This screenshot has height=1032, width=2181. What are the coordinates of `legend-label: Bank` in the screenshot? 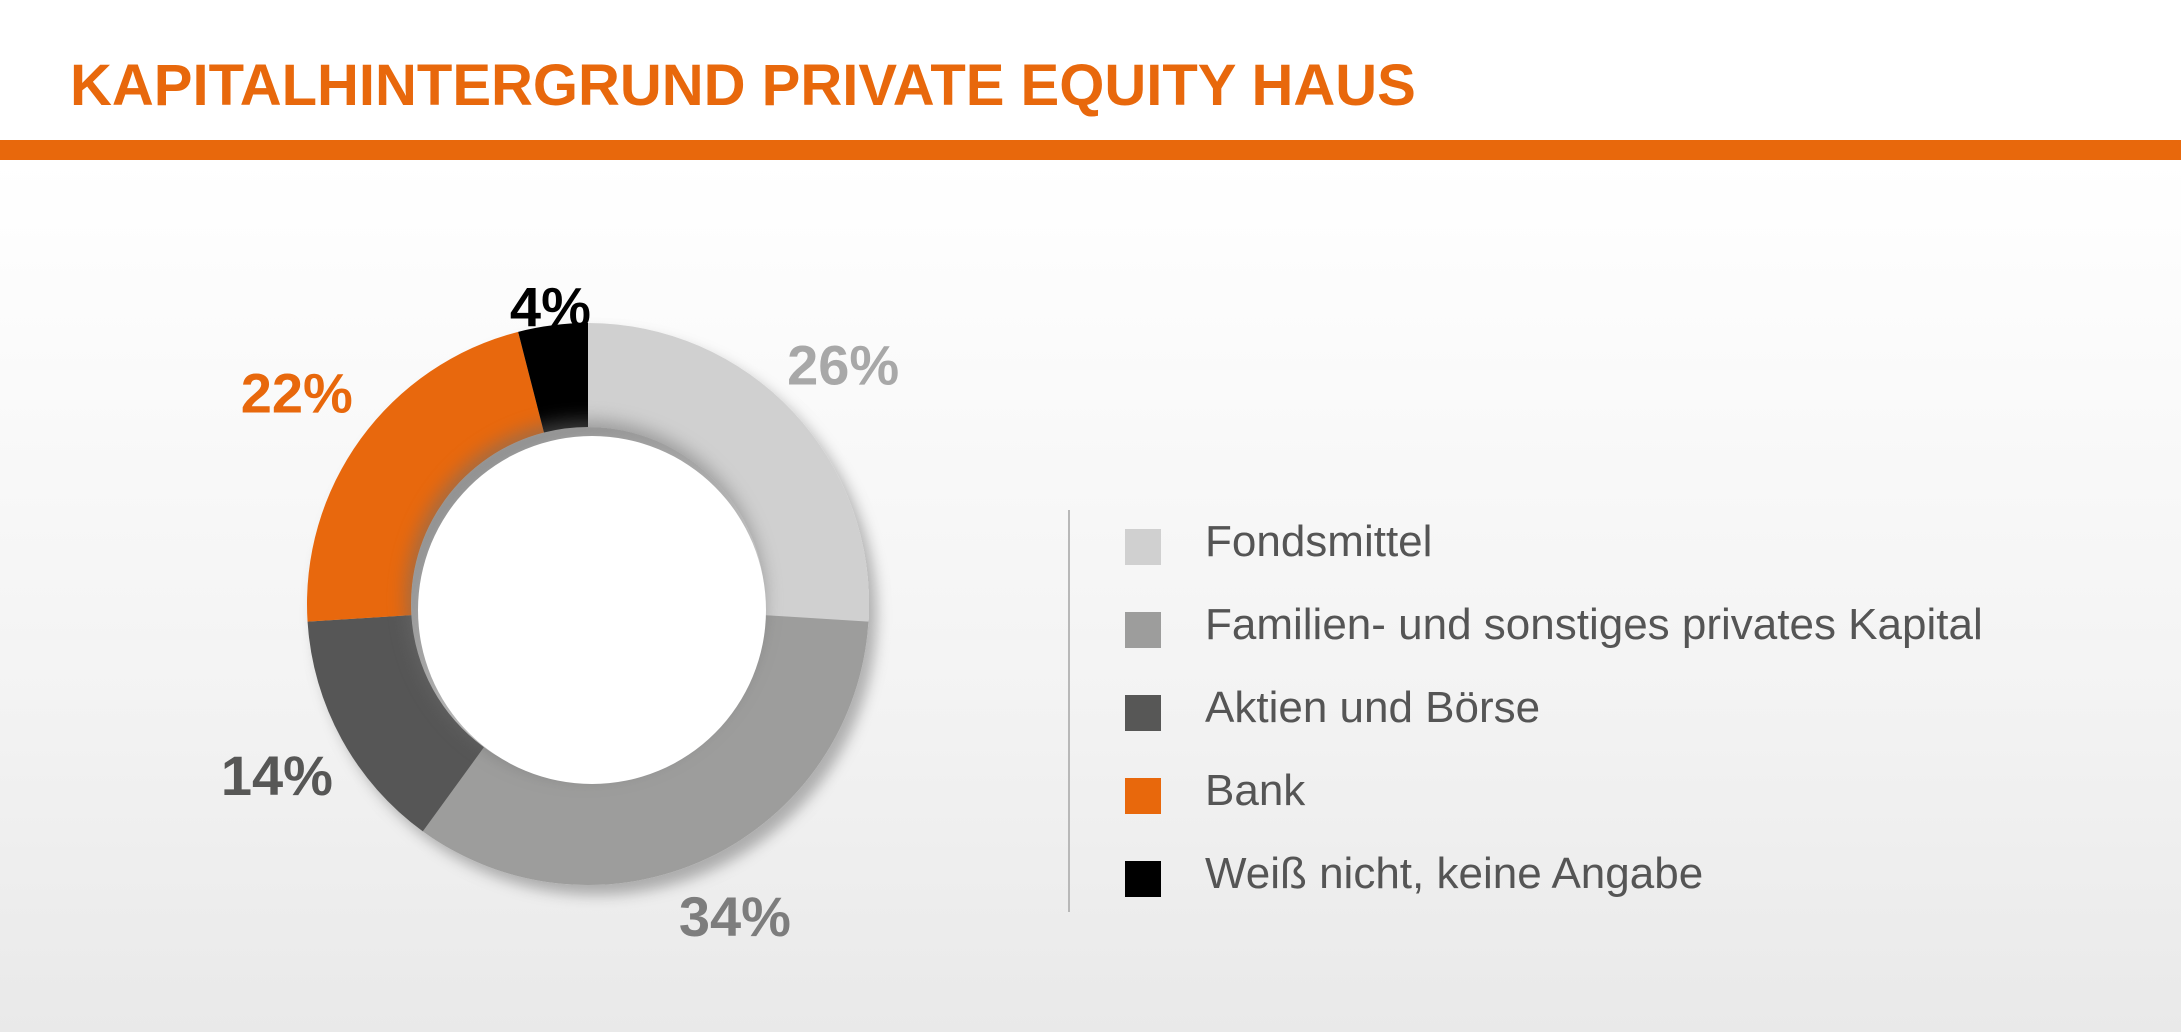 It's located at (1255, 790).